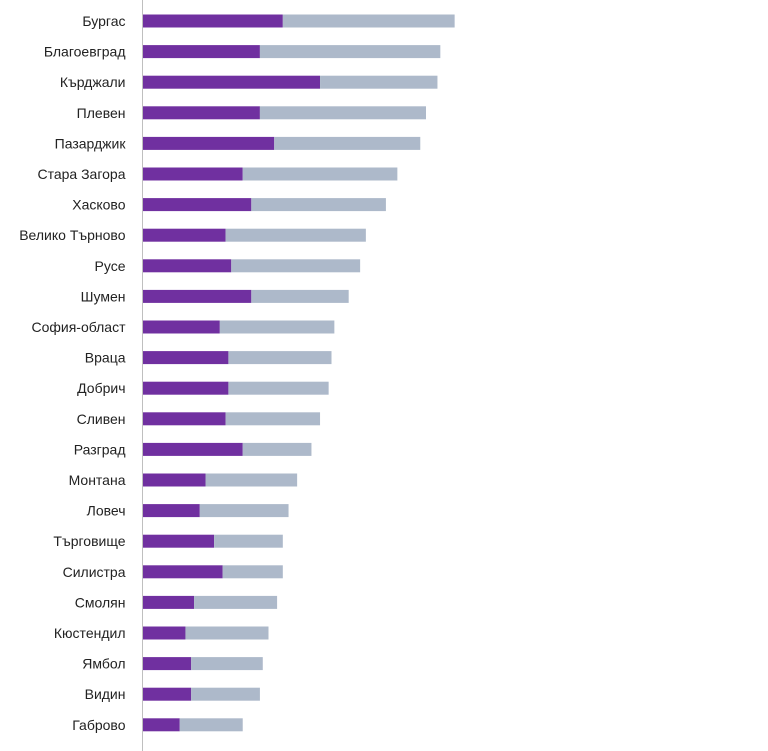  I want to click on category-label: Русе, so click(110, 266).